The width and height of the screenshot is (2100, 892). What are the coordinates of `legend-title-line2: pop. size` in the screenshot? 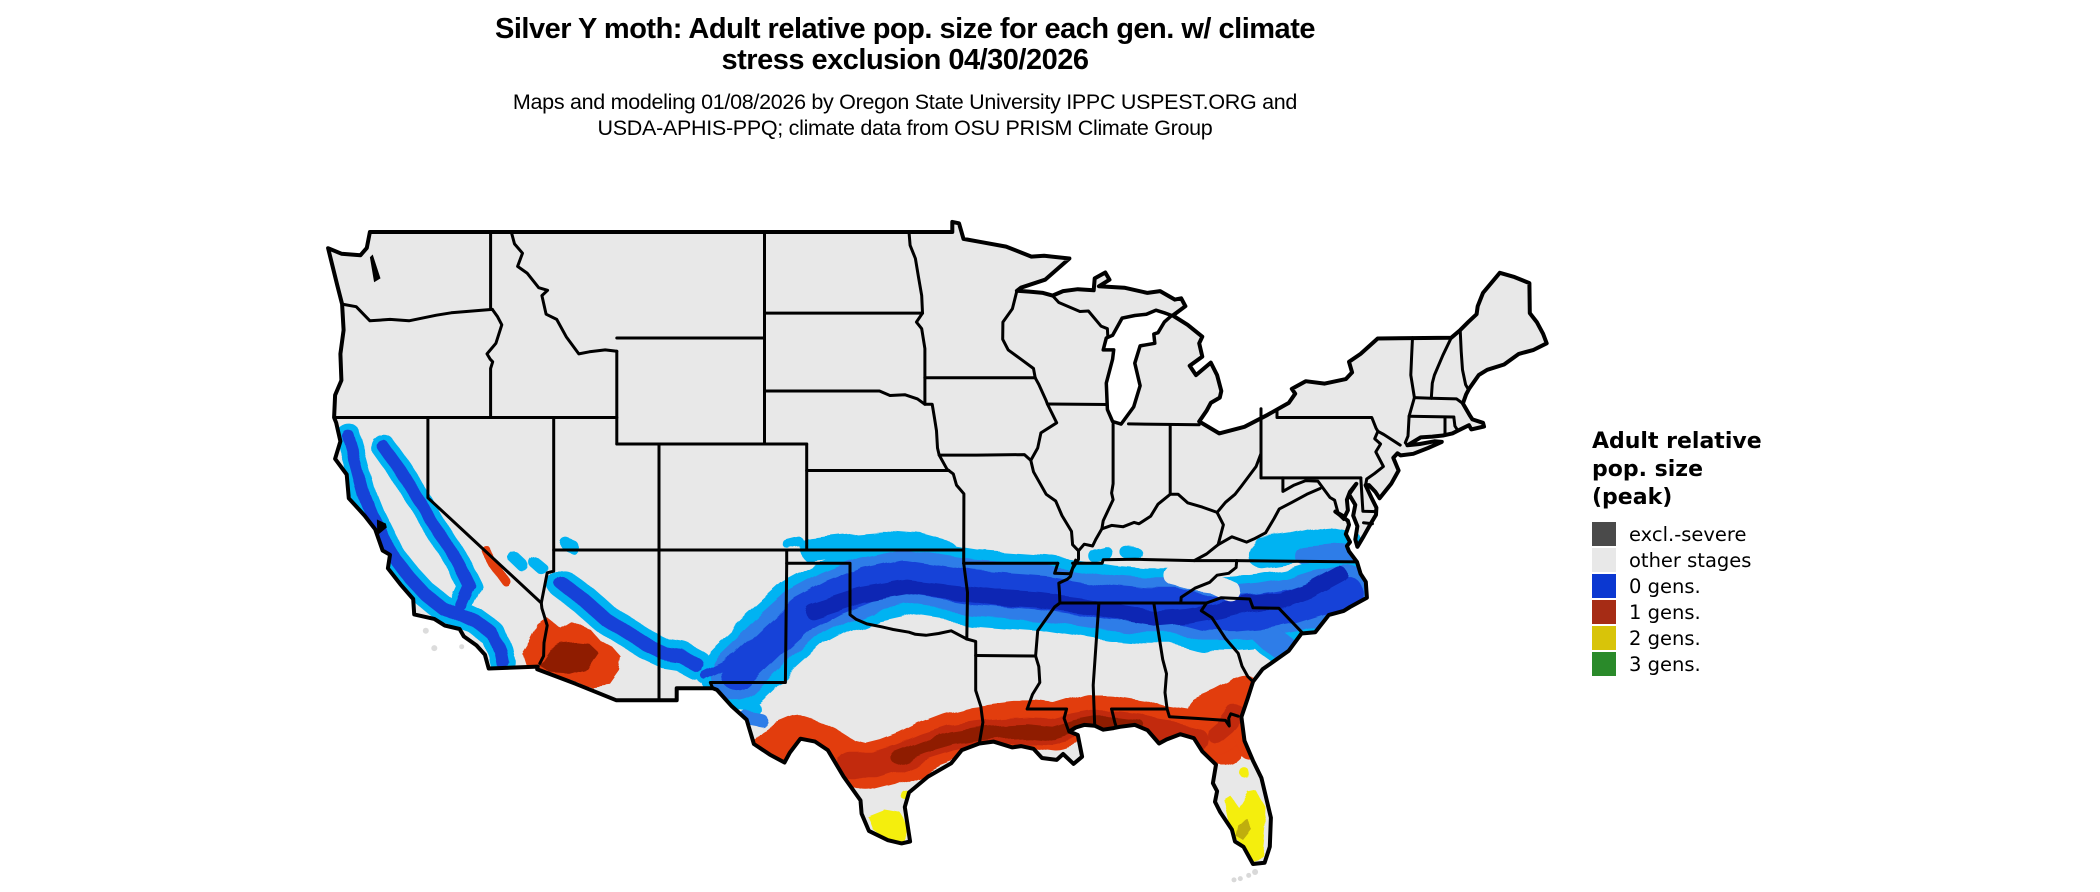 It's located at (1647, 469).